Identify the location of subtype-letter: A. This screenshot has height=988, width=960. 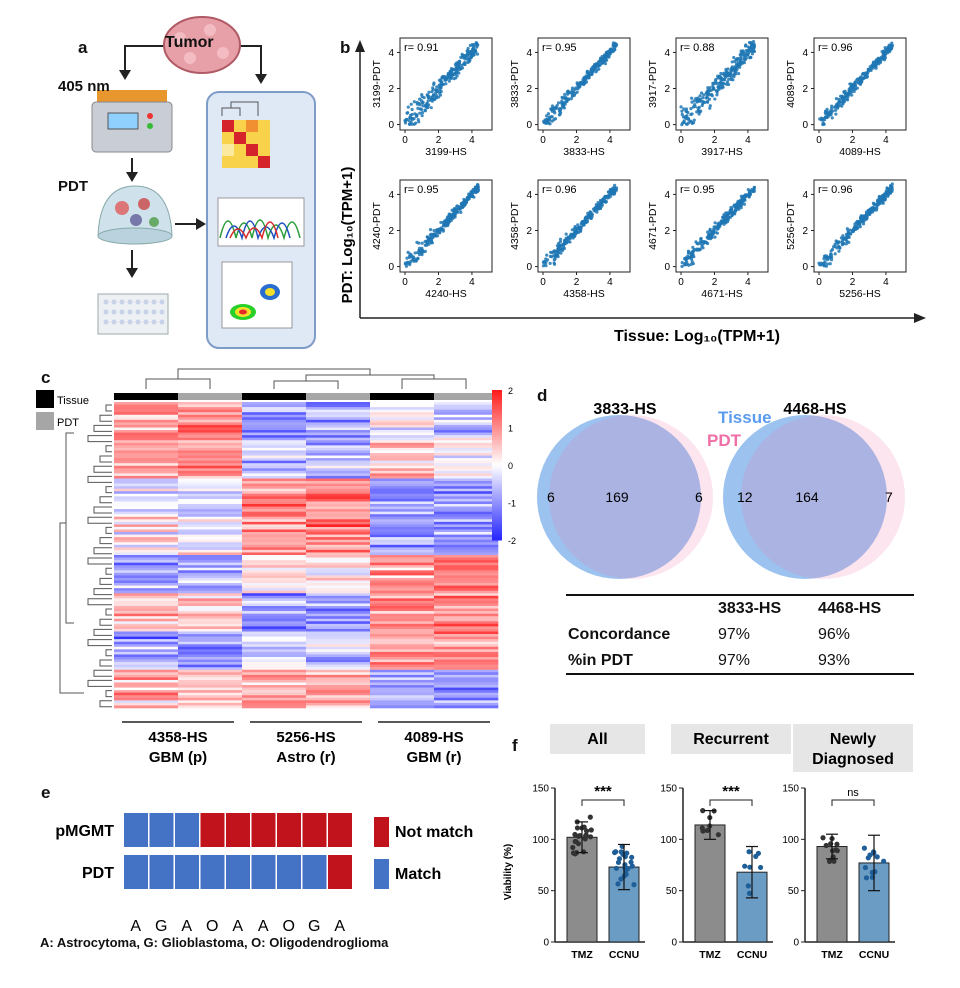
(135, 926).